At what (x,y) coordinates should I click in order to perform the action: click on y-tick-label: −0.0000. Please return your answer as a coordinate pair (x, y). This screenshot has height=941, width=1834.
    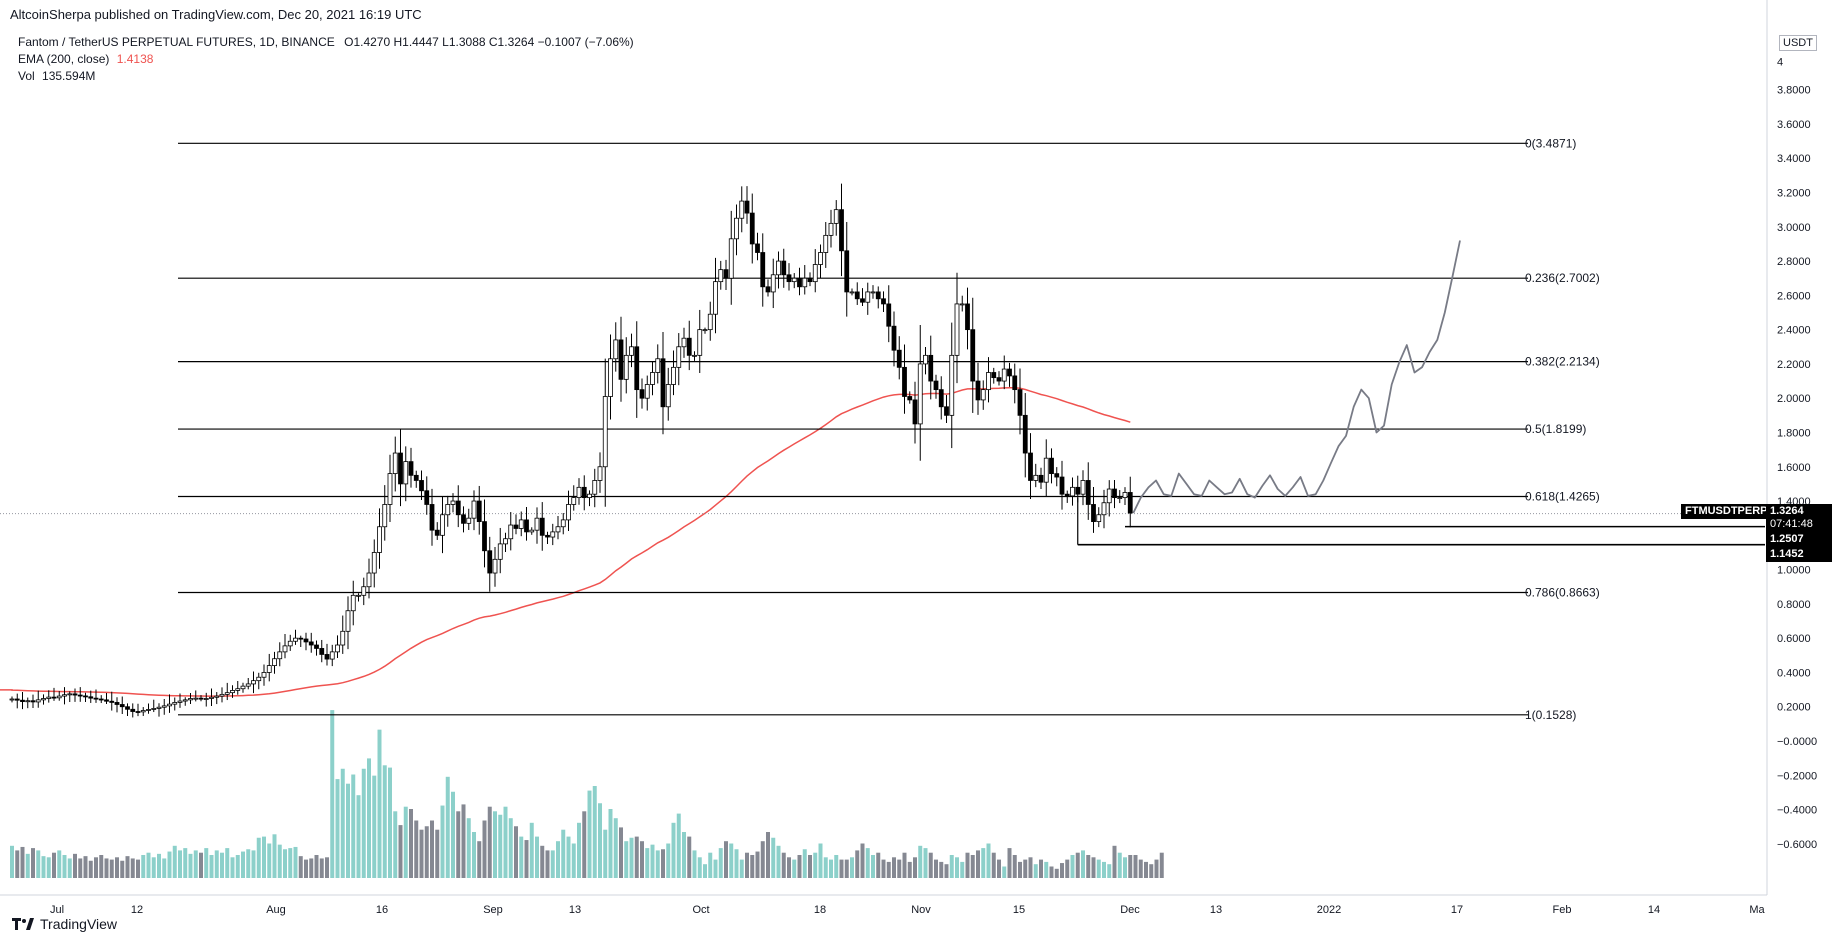
    Looking at the image, I should click on (1797, 742).